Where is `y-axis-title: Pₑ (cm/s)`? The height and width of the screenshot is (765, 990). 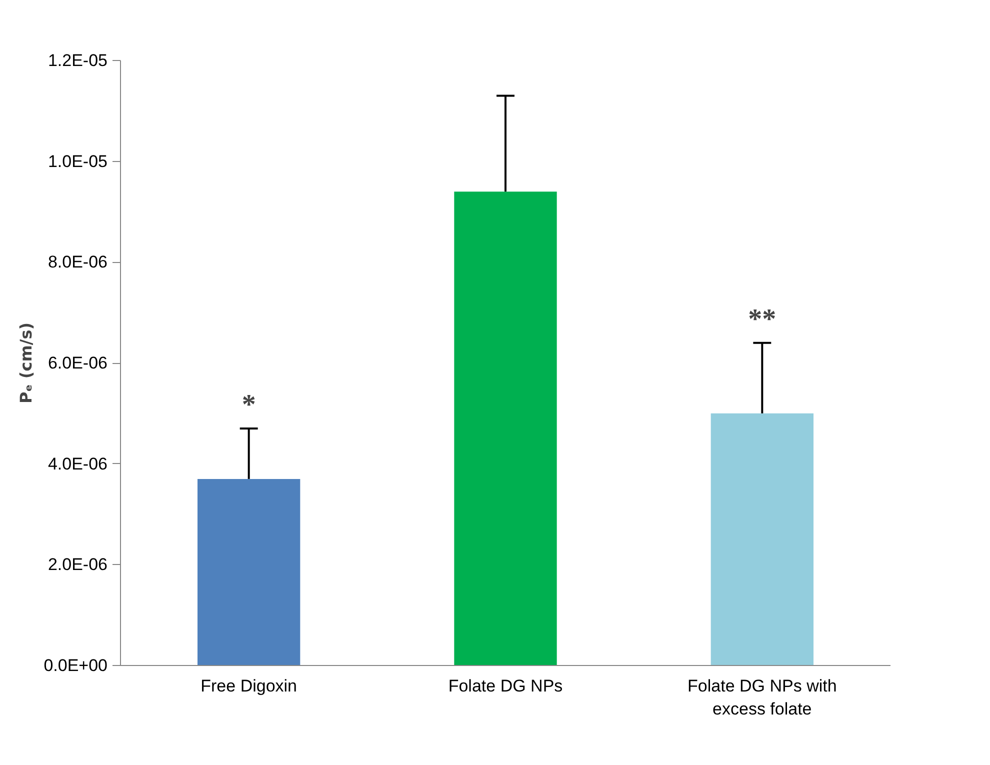
y-axis-title: Pₑ (cm/s) is located at coordinates (26, 363).